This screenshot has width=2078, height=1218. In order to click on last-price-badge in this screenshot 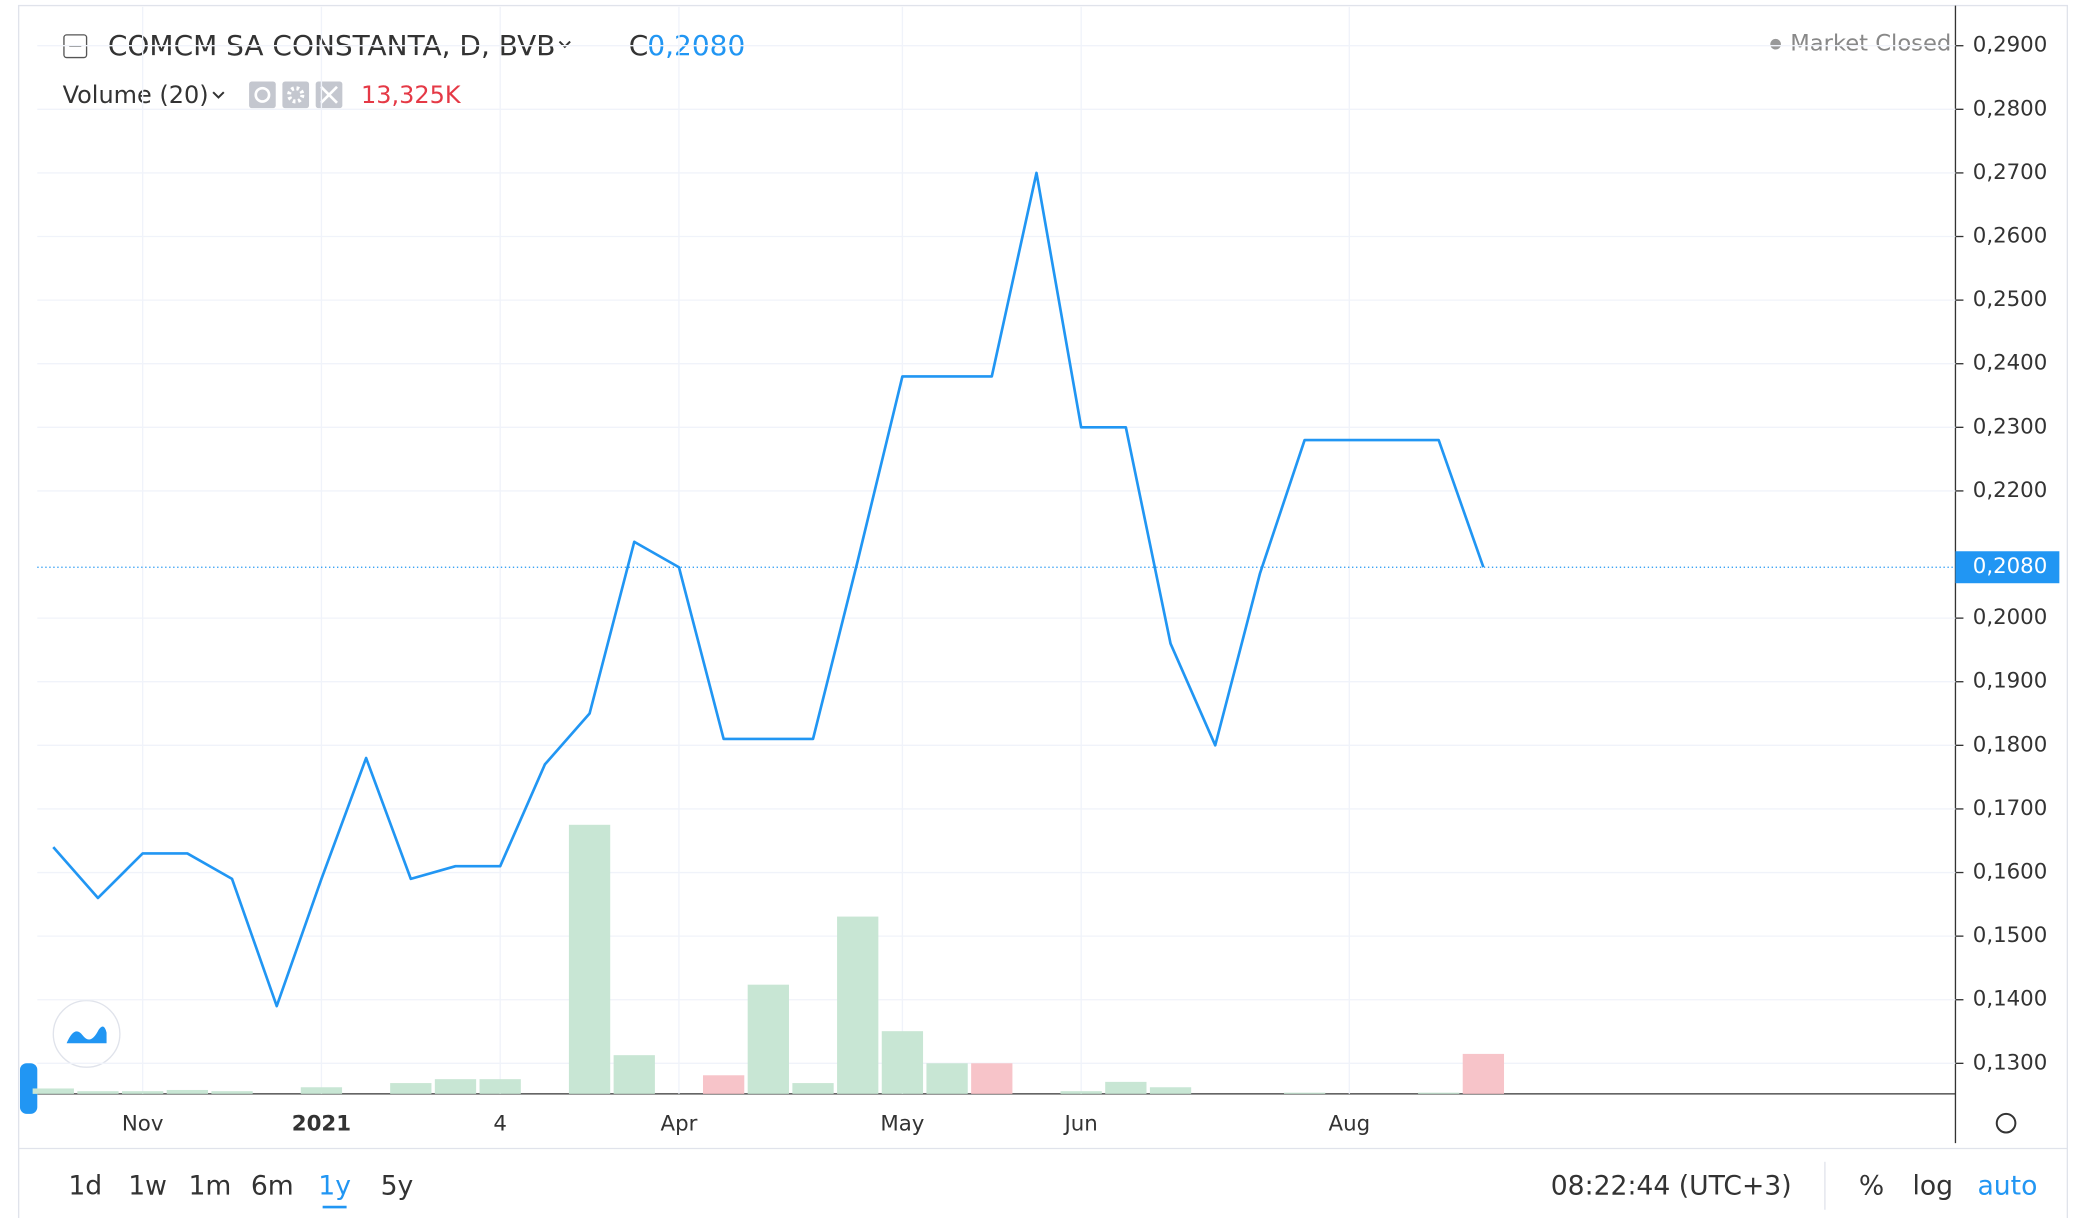, I will do `click(2007, 567)`.